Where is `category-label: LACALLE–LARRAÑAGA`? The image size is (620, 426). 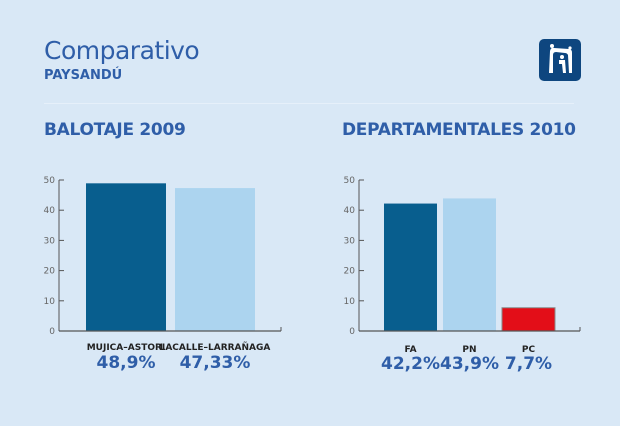
category-label: LACALLE–LARRAÑAGA is located at coordinates (215, 347).